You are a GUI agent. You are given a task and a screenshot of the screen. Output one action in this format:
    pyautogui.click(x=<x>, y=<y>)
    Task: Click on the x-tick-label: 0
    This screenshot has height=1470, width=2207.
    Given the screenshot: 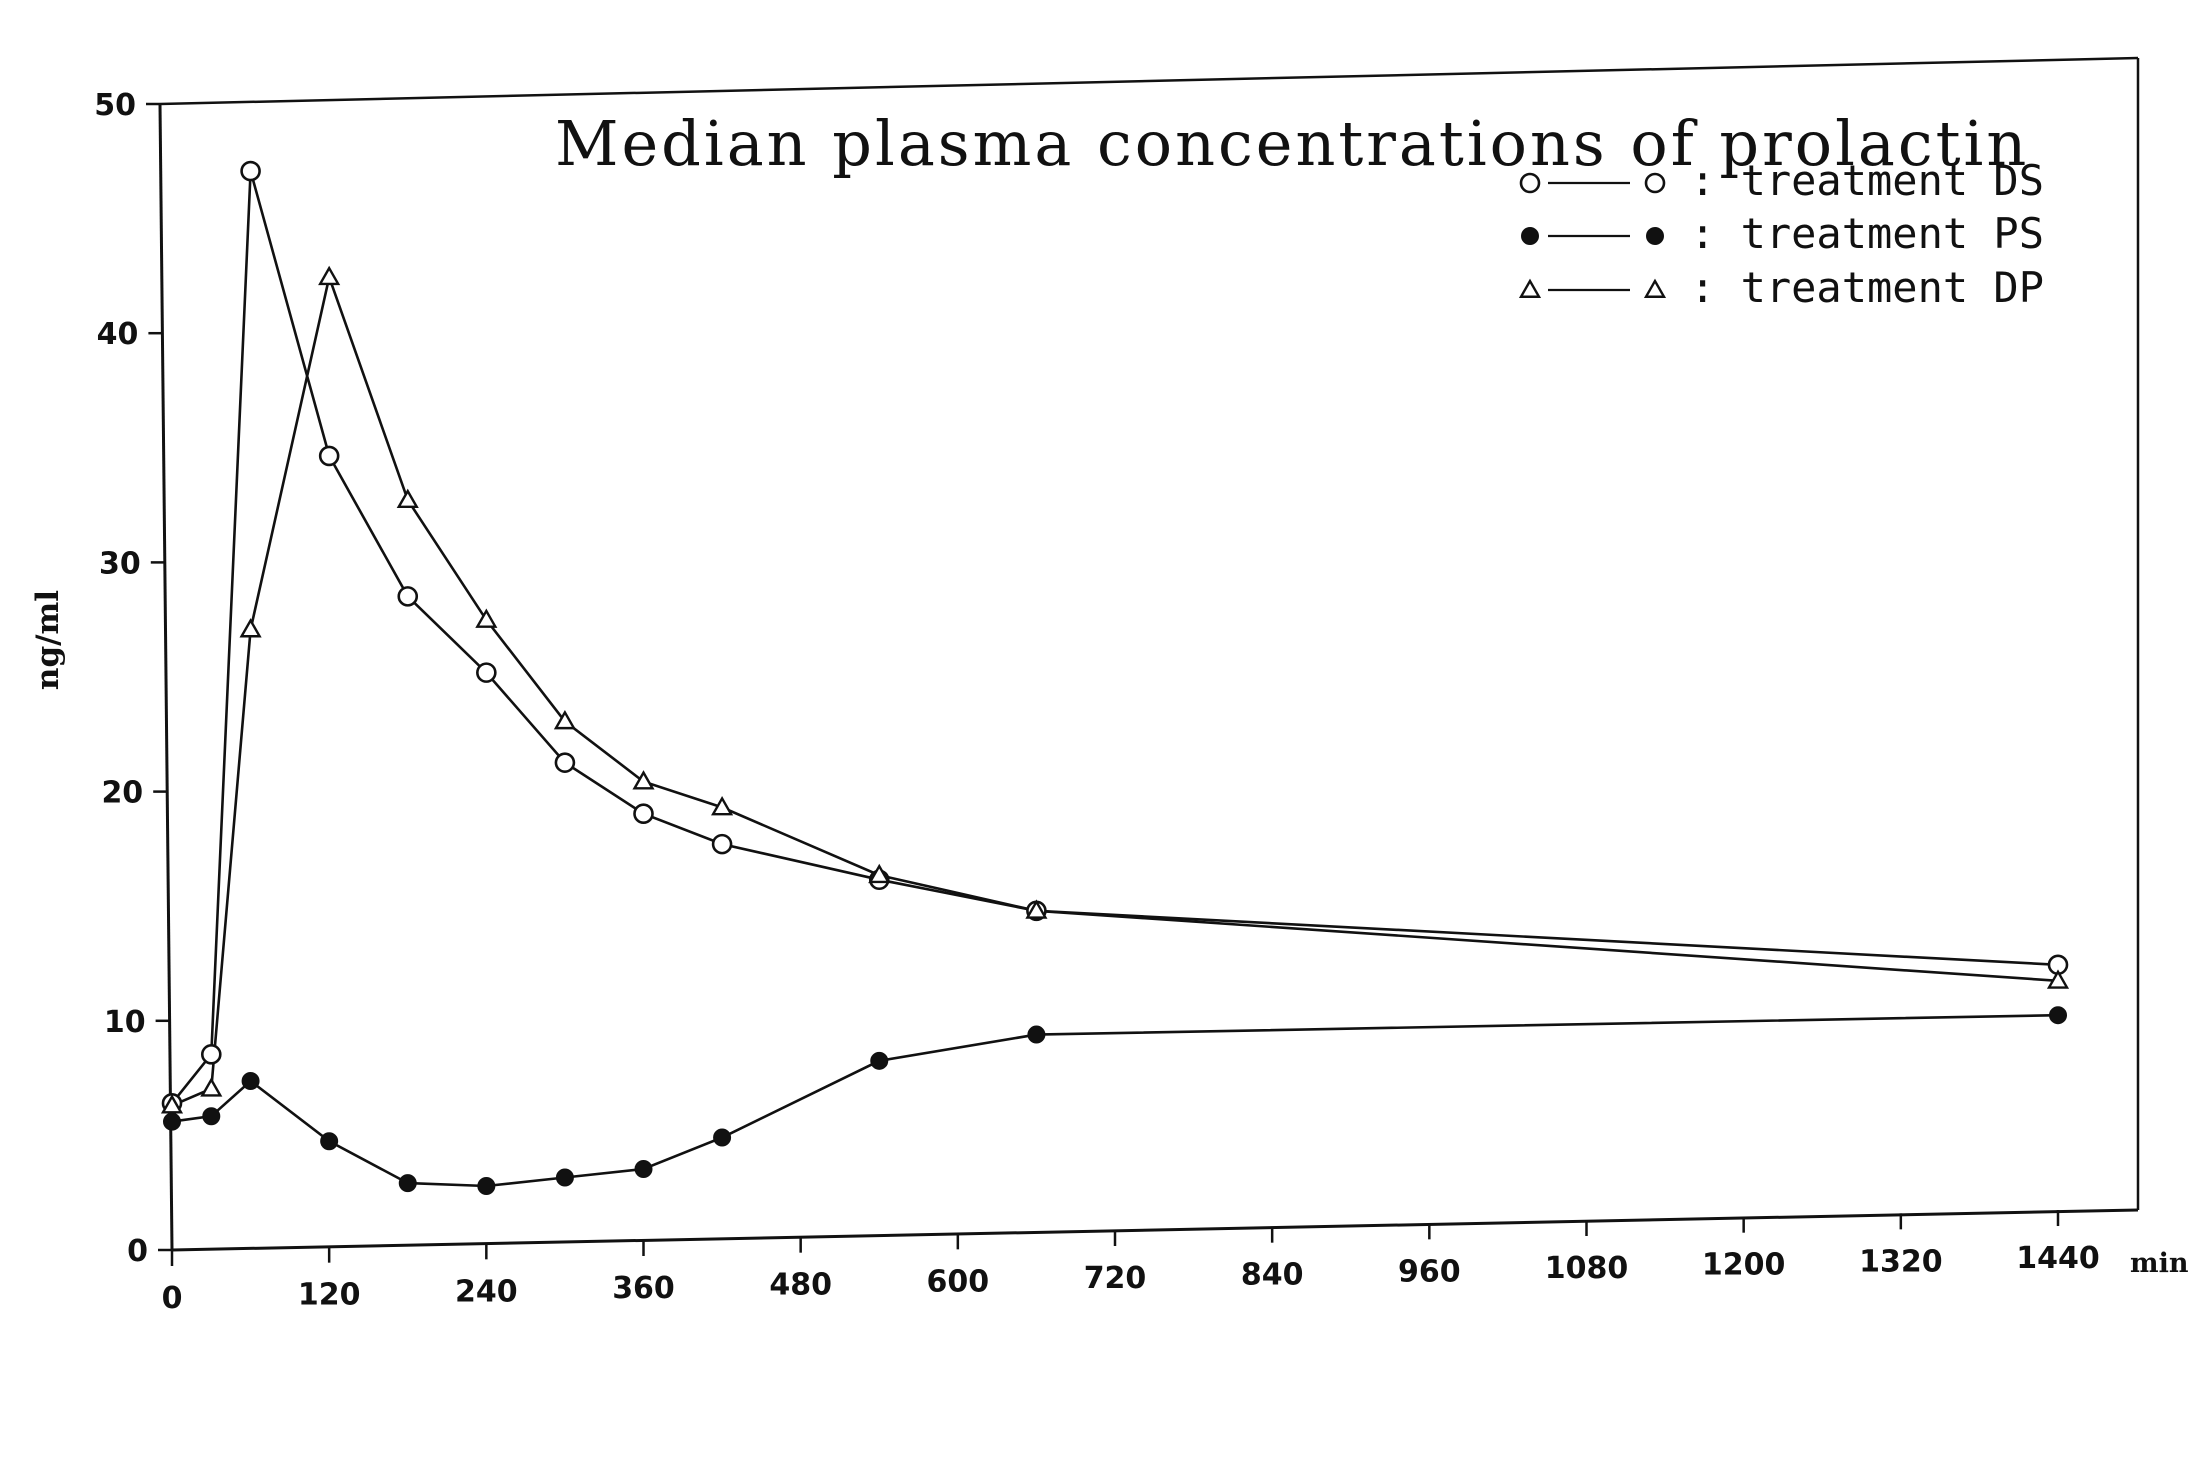 What is the action you would take?
    pyautogui.click(x=172, y=1298)
    